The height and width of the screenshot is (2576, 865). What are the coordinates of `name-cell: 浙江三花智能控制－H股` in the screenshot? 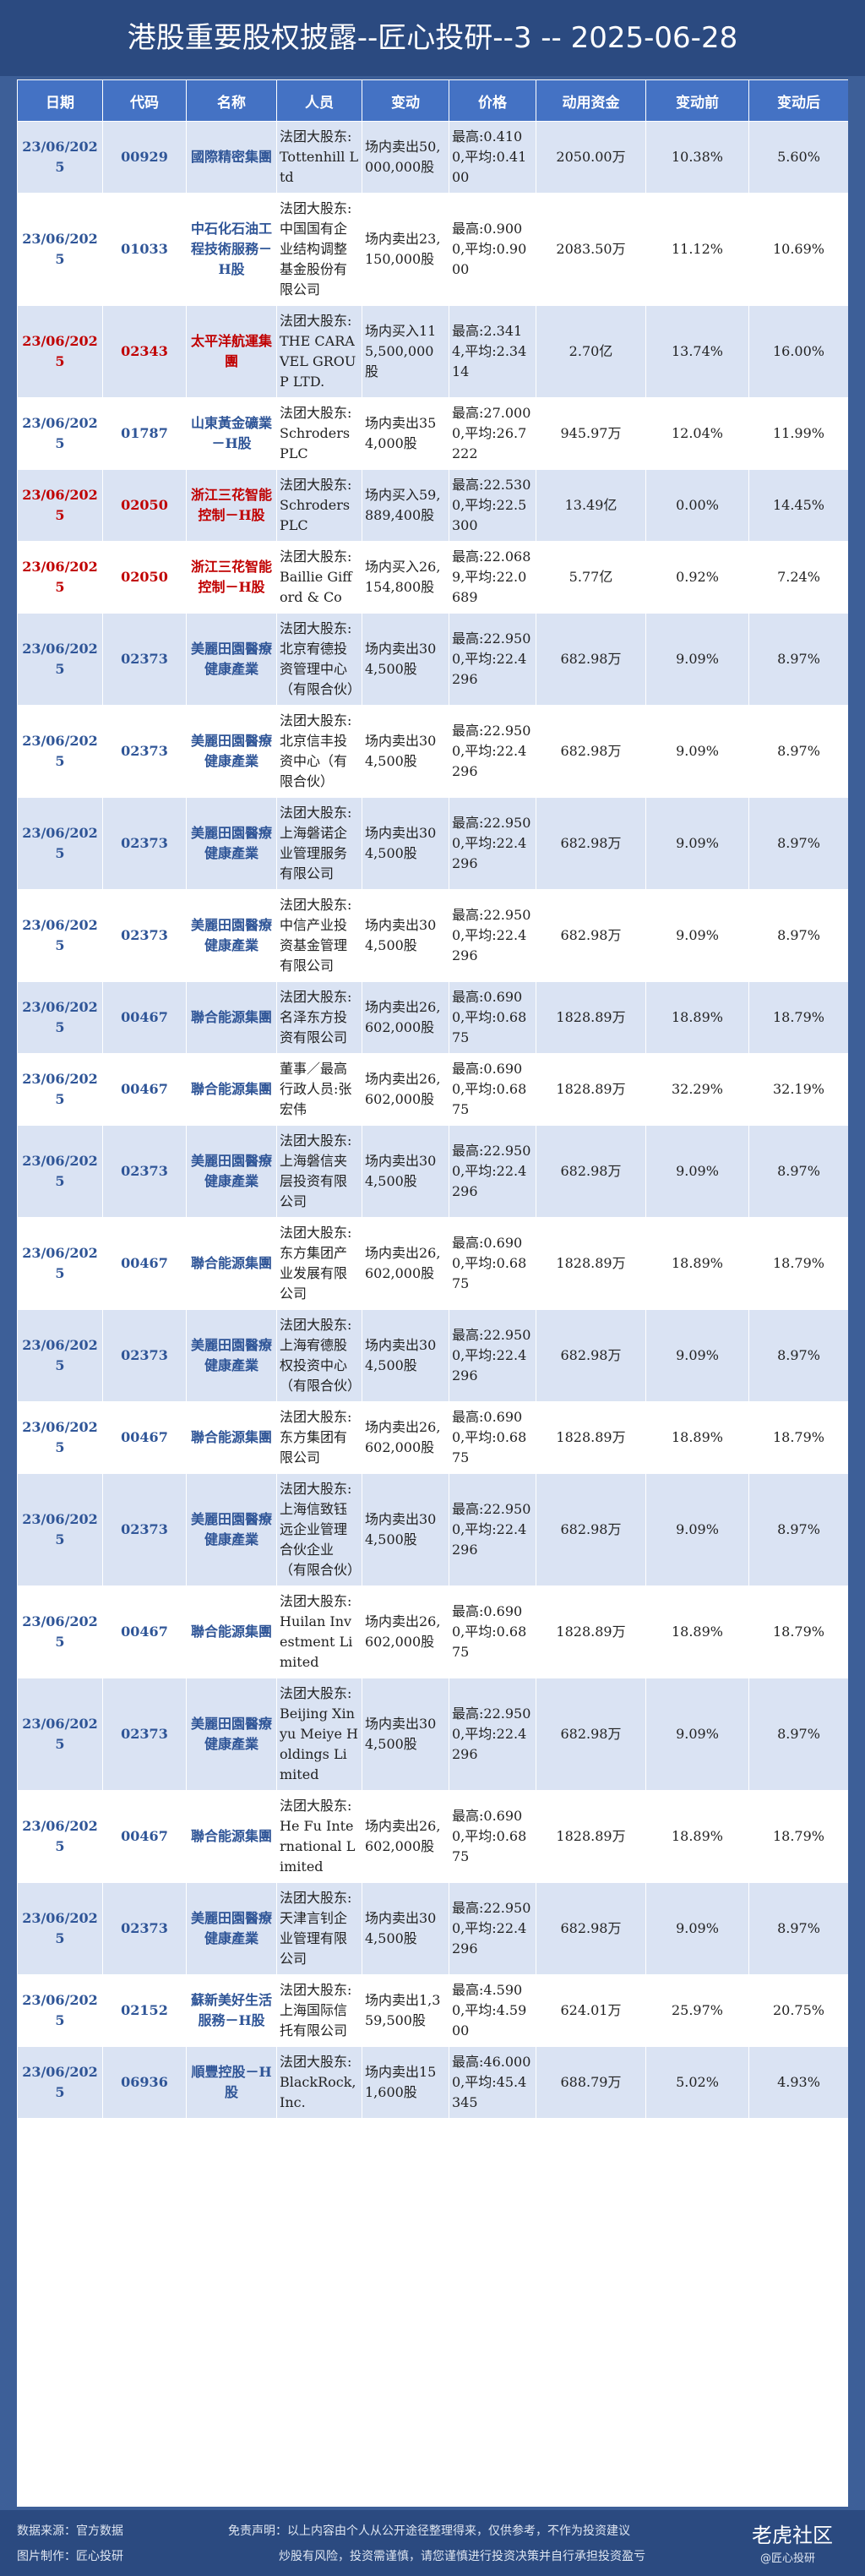 It's located at (231, 577).